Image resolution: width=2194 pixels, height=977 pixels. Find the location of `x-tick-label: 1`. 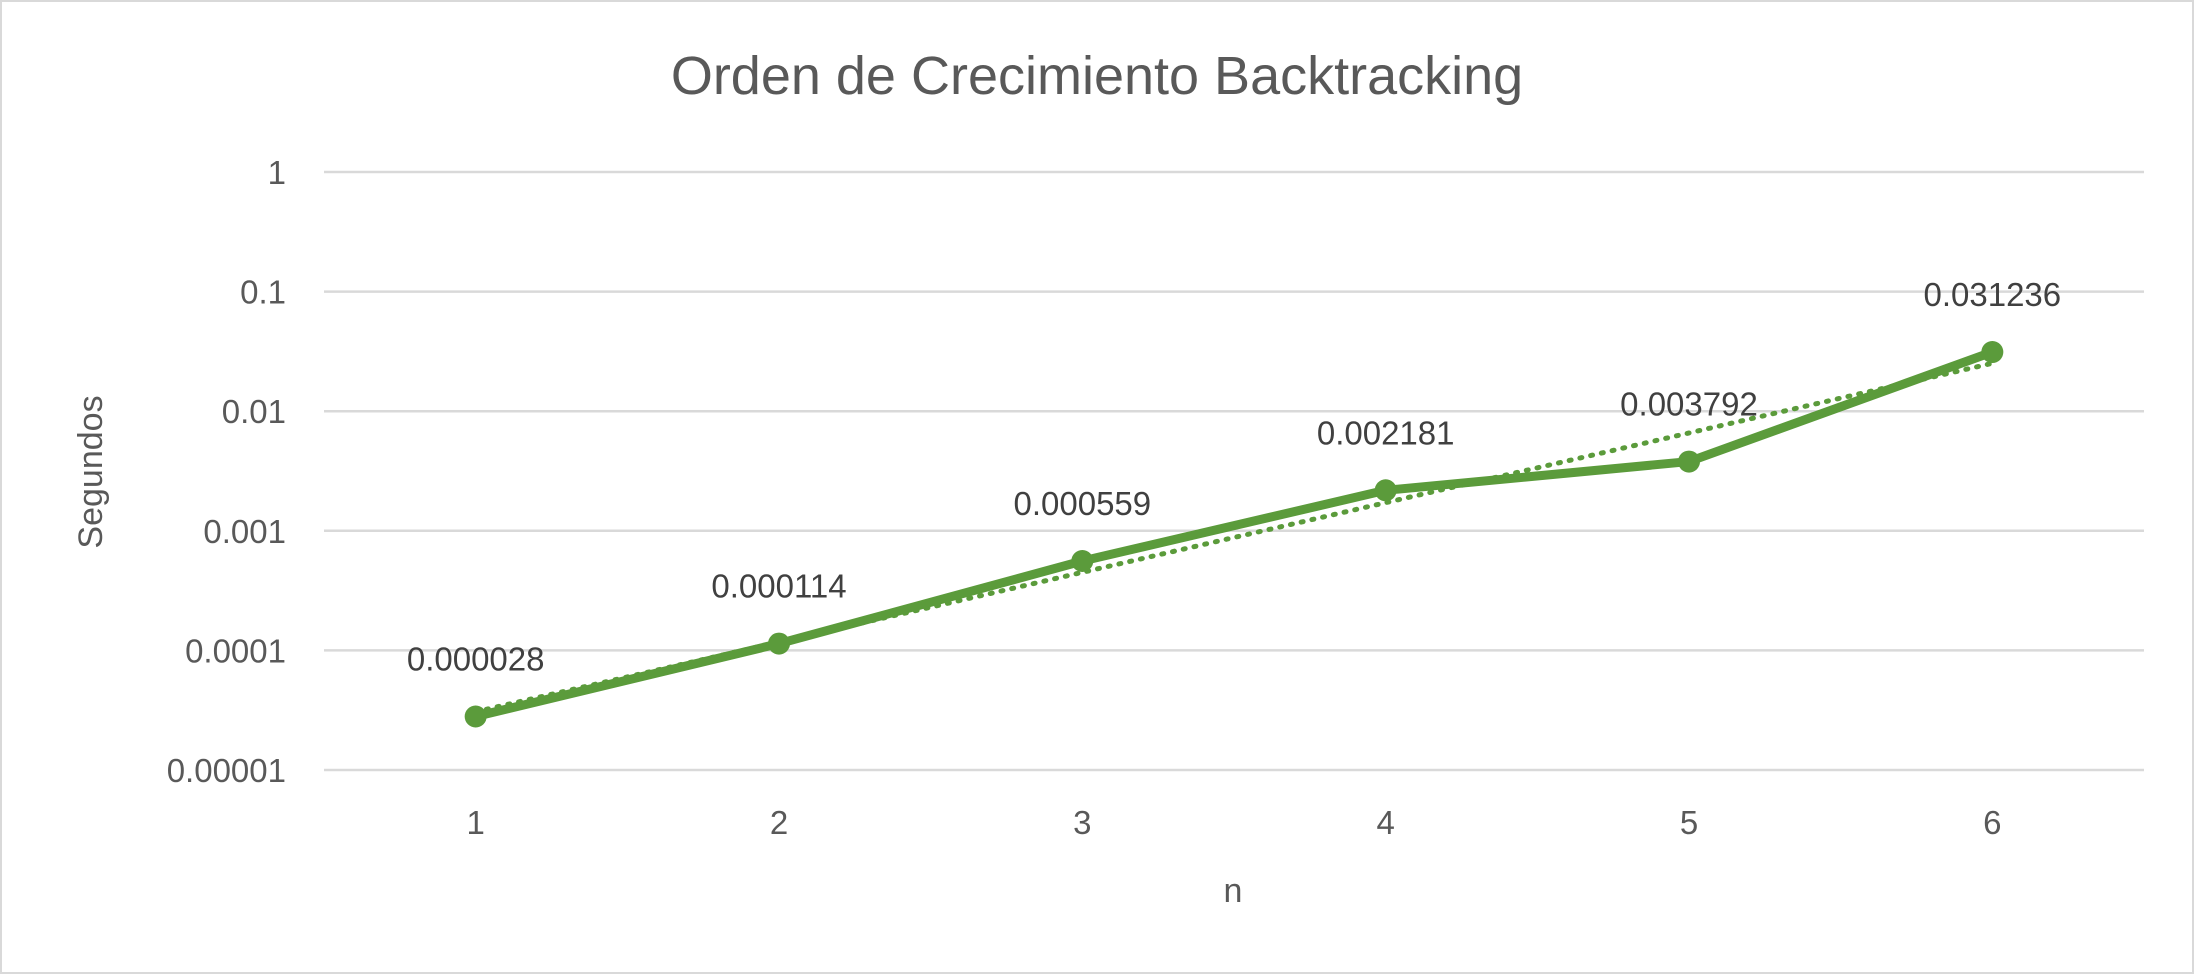

x-tick-label: 1 is located at coordinates (475, 822).